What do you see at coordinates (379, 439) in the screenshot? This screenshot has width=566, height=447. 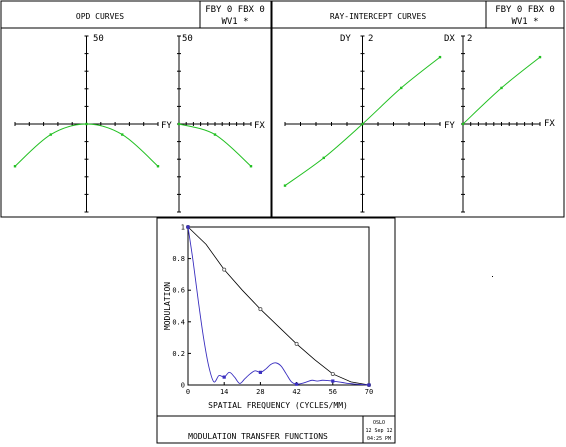 I see `mtf-stamp-time: 04:25 PM` at bounding box center [379, 439].